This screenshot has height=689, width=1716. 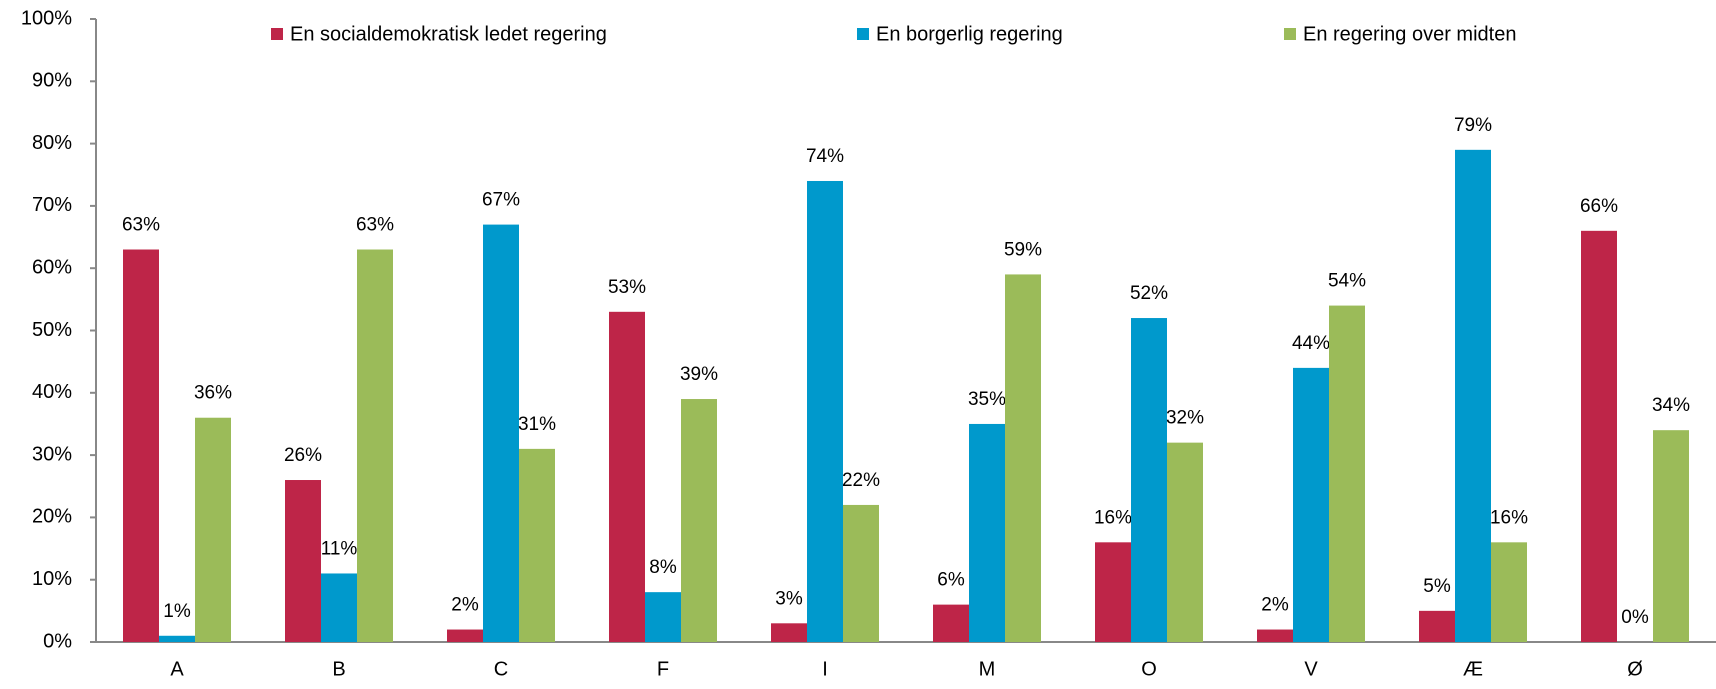 What do you see at coordinates (987, 669) in the screenshot?
I see `x-tick-label: M` at bounding box center [987, 669].